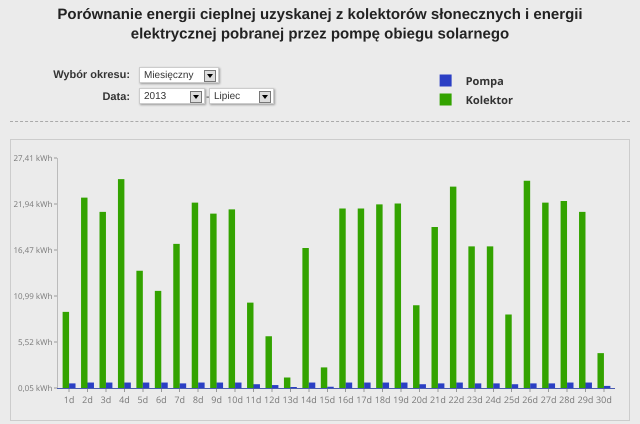 This screenshot has height=424, width=640. What do you see at coordinates (382, 399) in the screenshot?
I see `x-tick-label: 18d` at bounding box center [382, 399].